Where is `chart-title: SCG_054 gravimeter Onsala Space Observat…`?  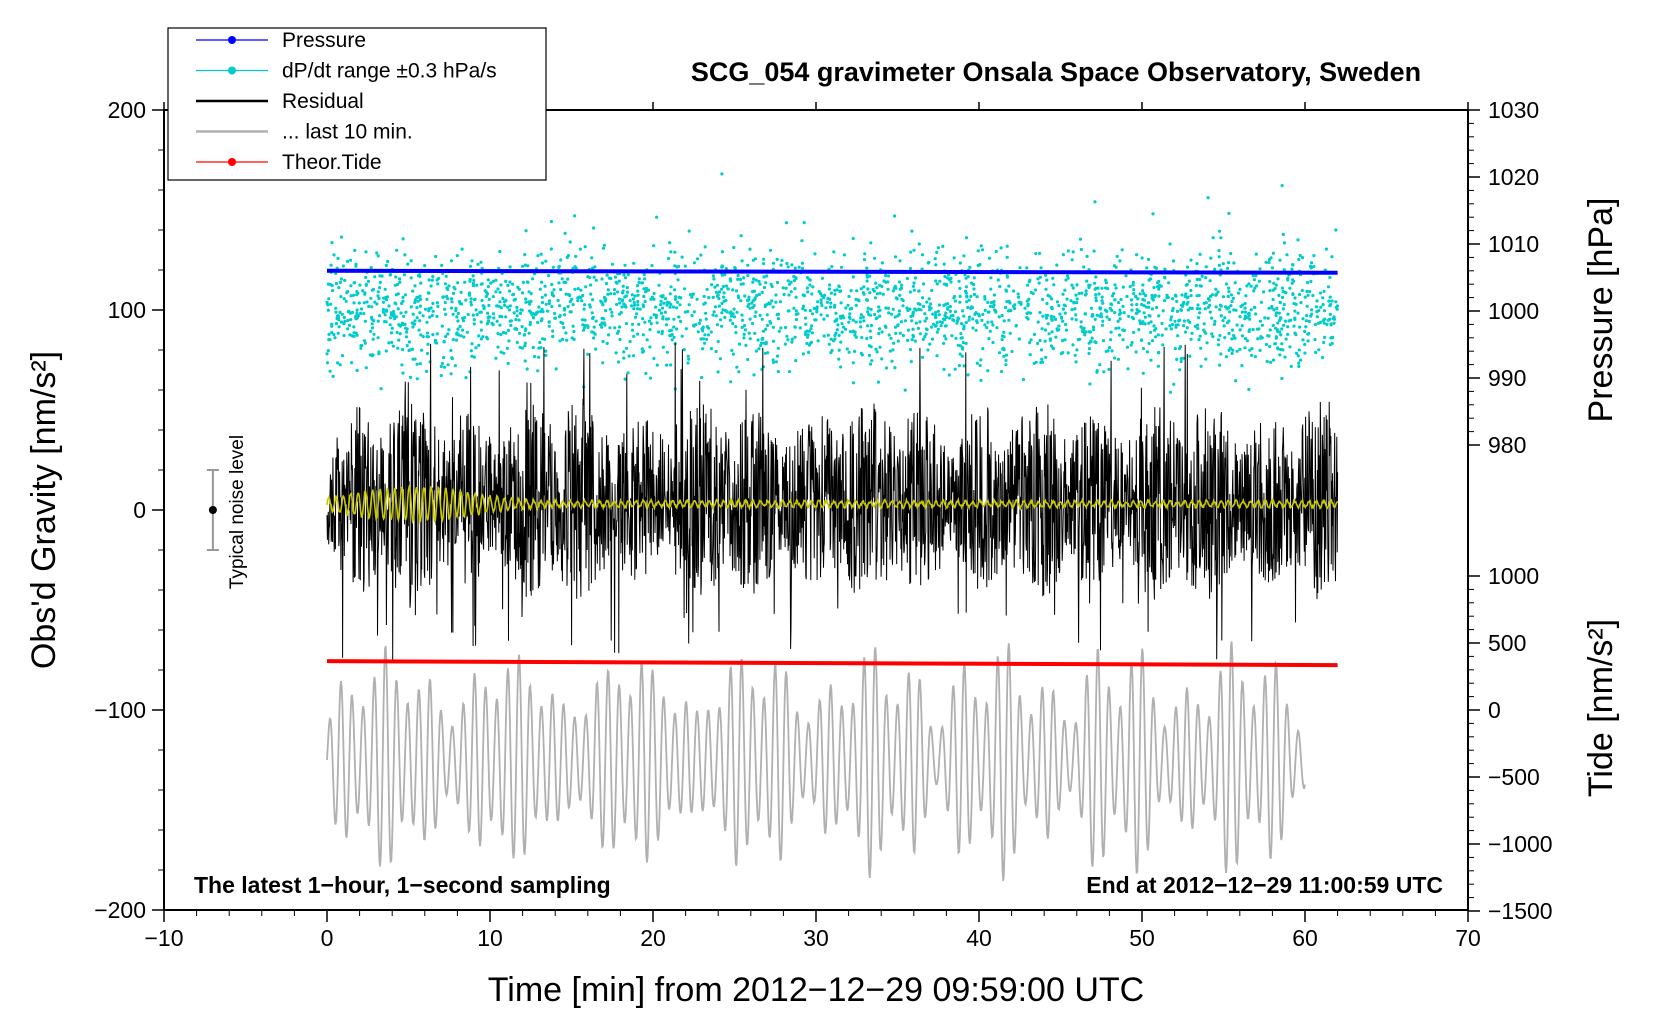 chart-title: SCG_054 gravimeter Onsala Space Observat… is located at coordinates (1056, 72).